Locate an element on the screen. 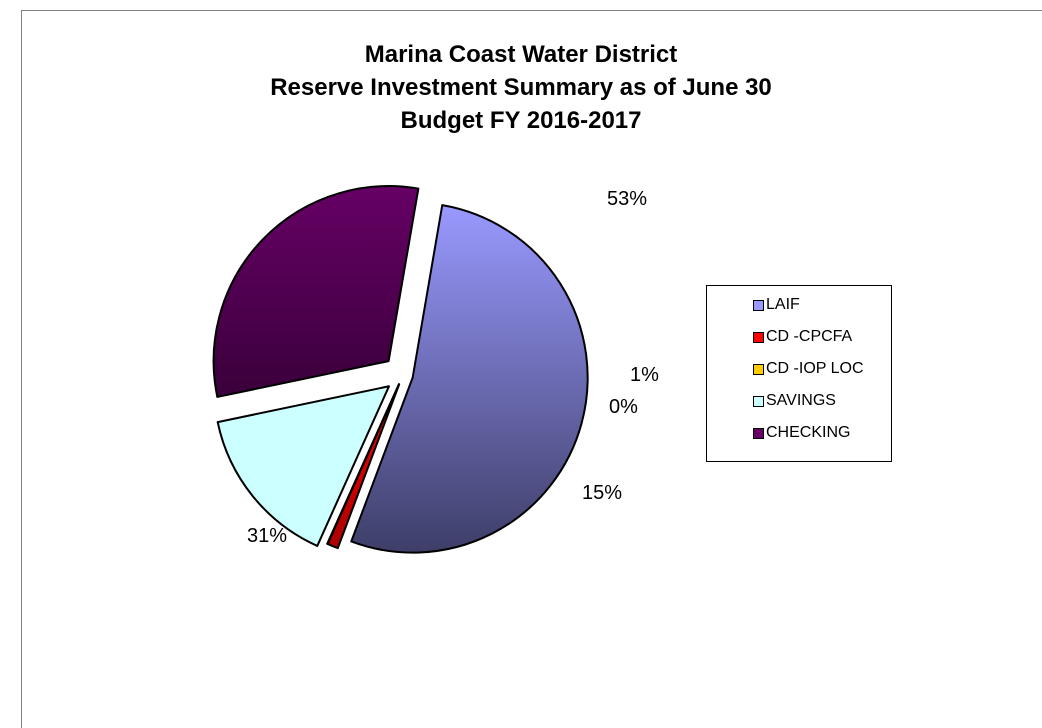 This screenshot has width=1042, height=728. legend-swatch-checking is located at coordinates (758, 433).